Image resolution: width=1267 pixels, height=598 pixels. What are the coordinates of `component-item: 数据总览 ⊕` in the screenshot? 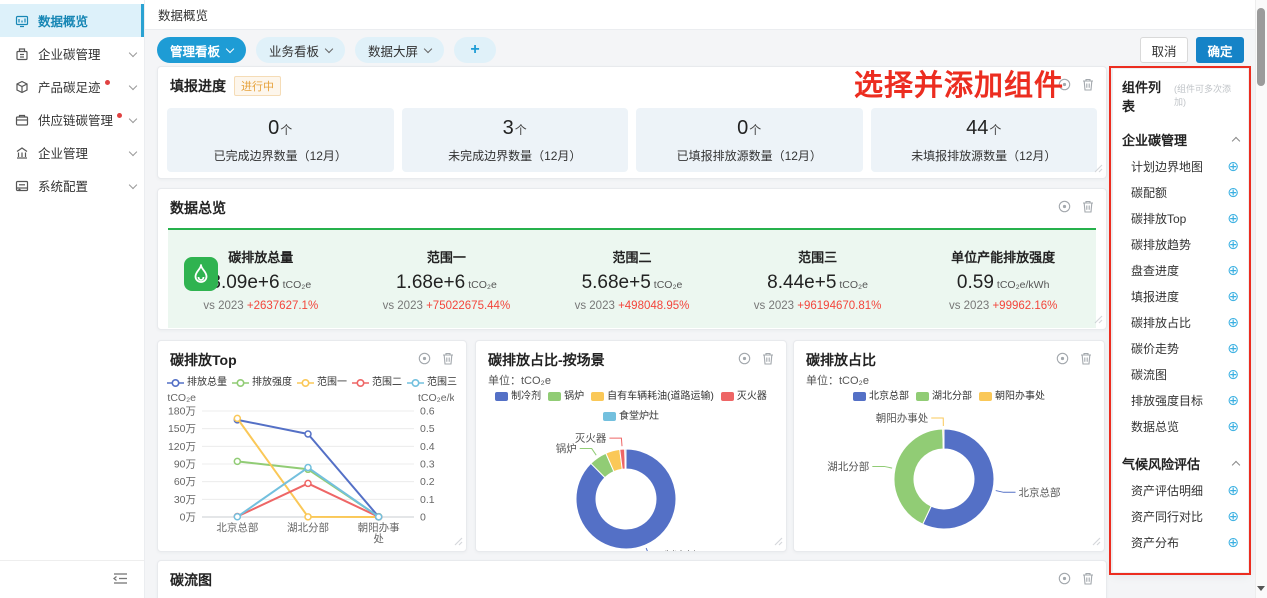 It's located at (1180, 426).